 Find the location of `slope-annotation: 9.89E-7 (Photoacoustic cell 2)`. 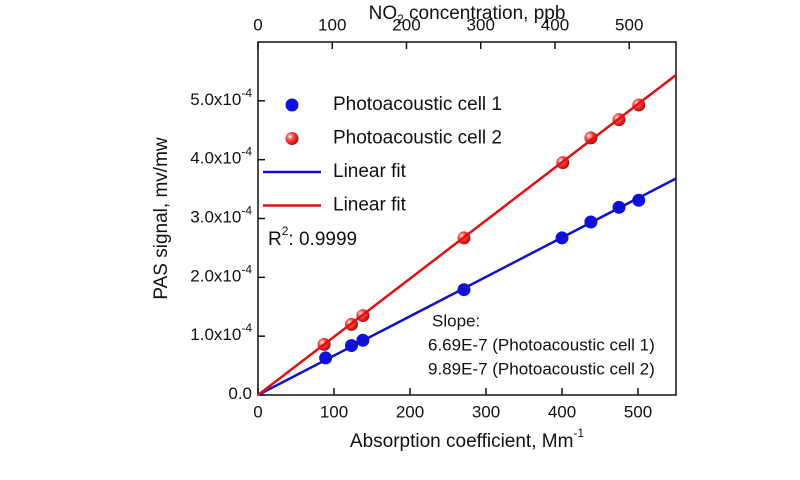

slope-annotation: 9.89E-7 (Photoacoustic cell 2) is located at coordinates (541, 368).